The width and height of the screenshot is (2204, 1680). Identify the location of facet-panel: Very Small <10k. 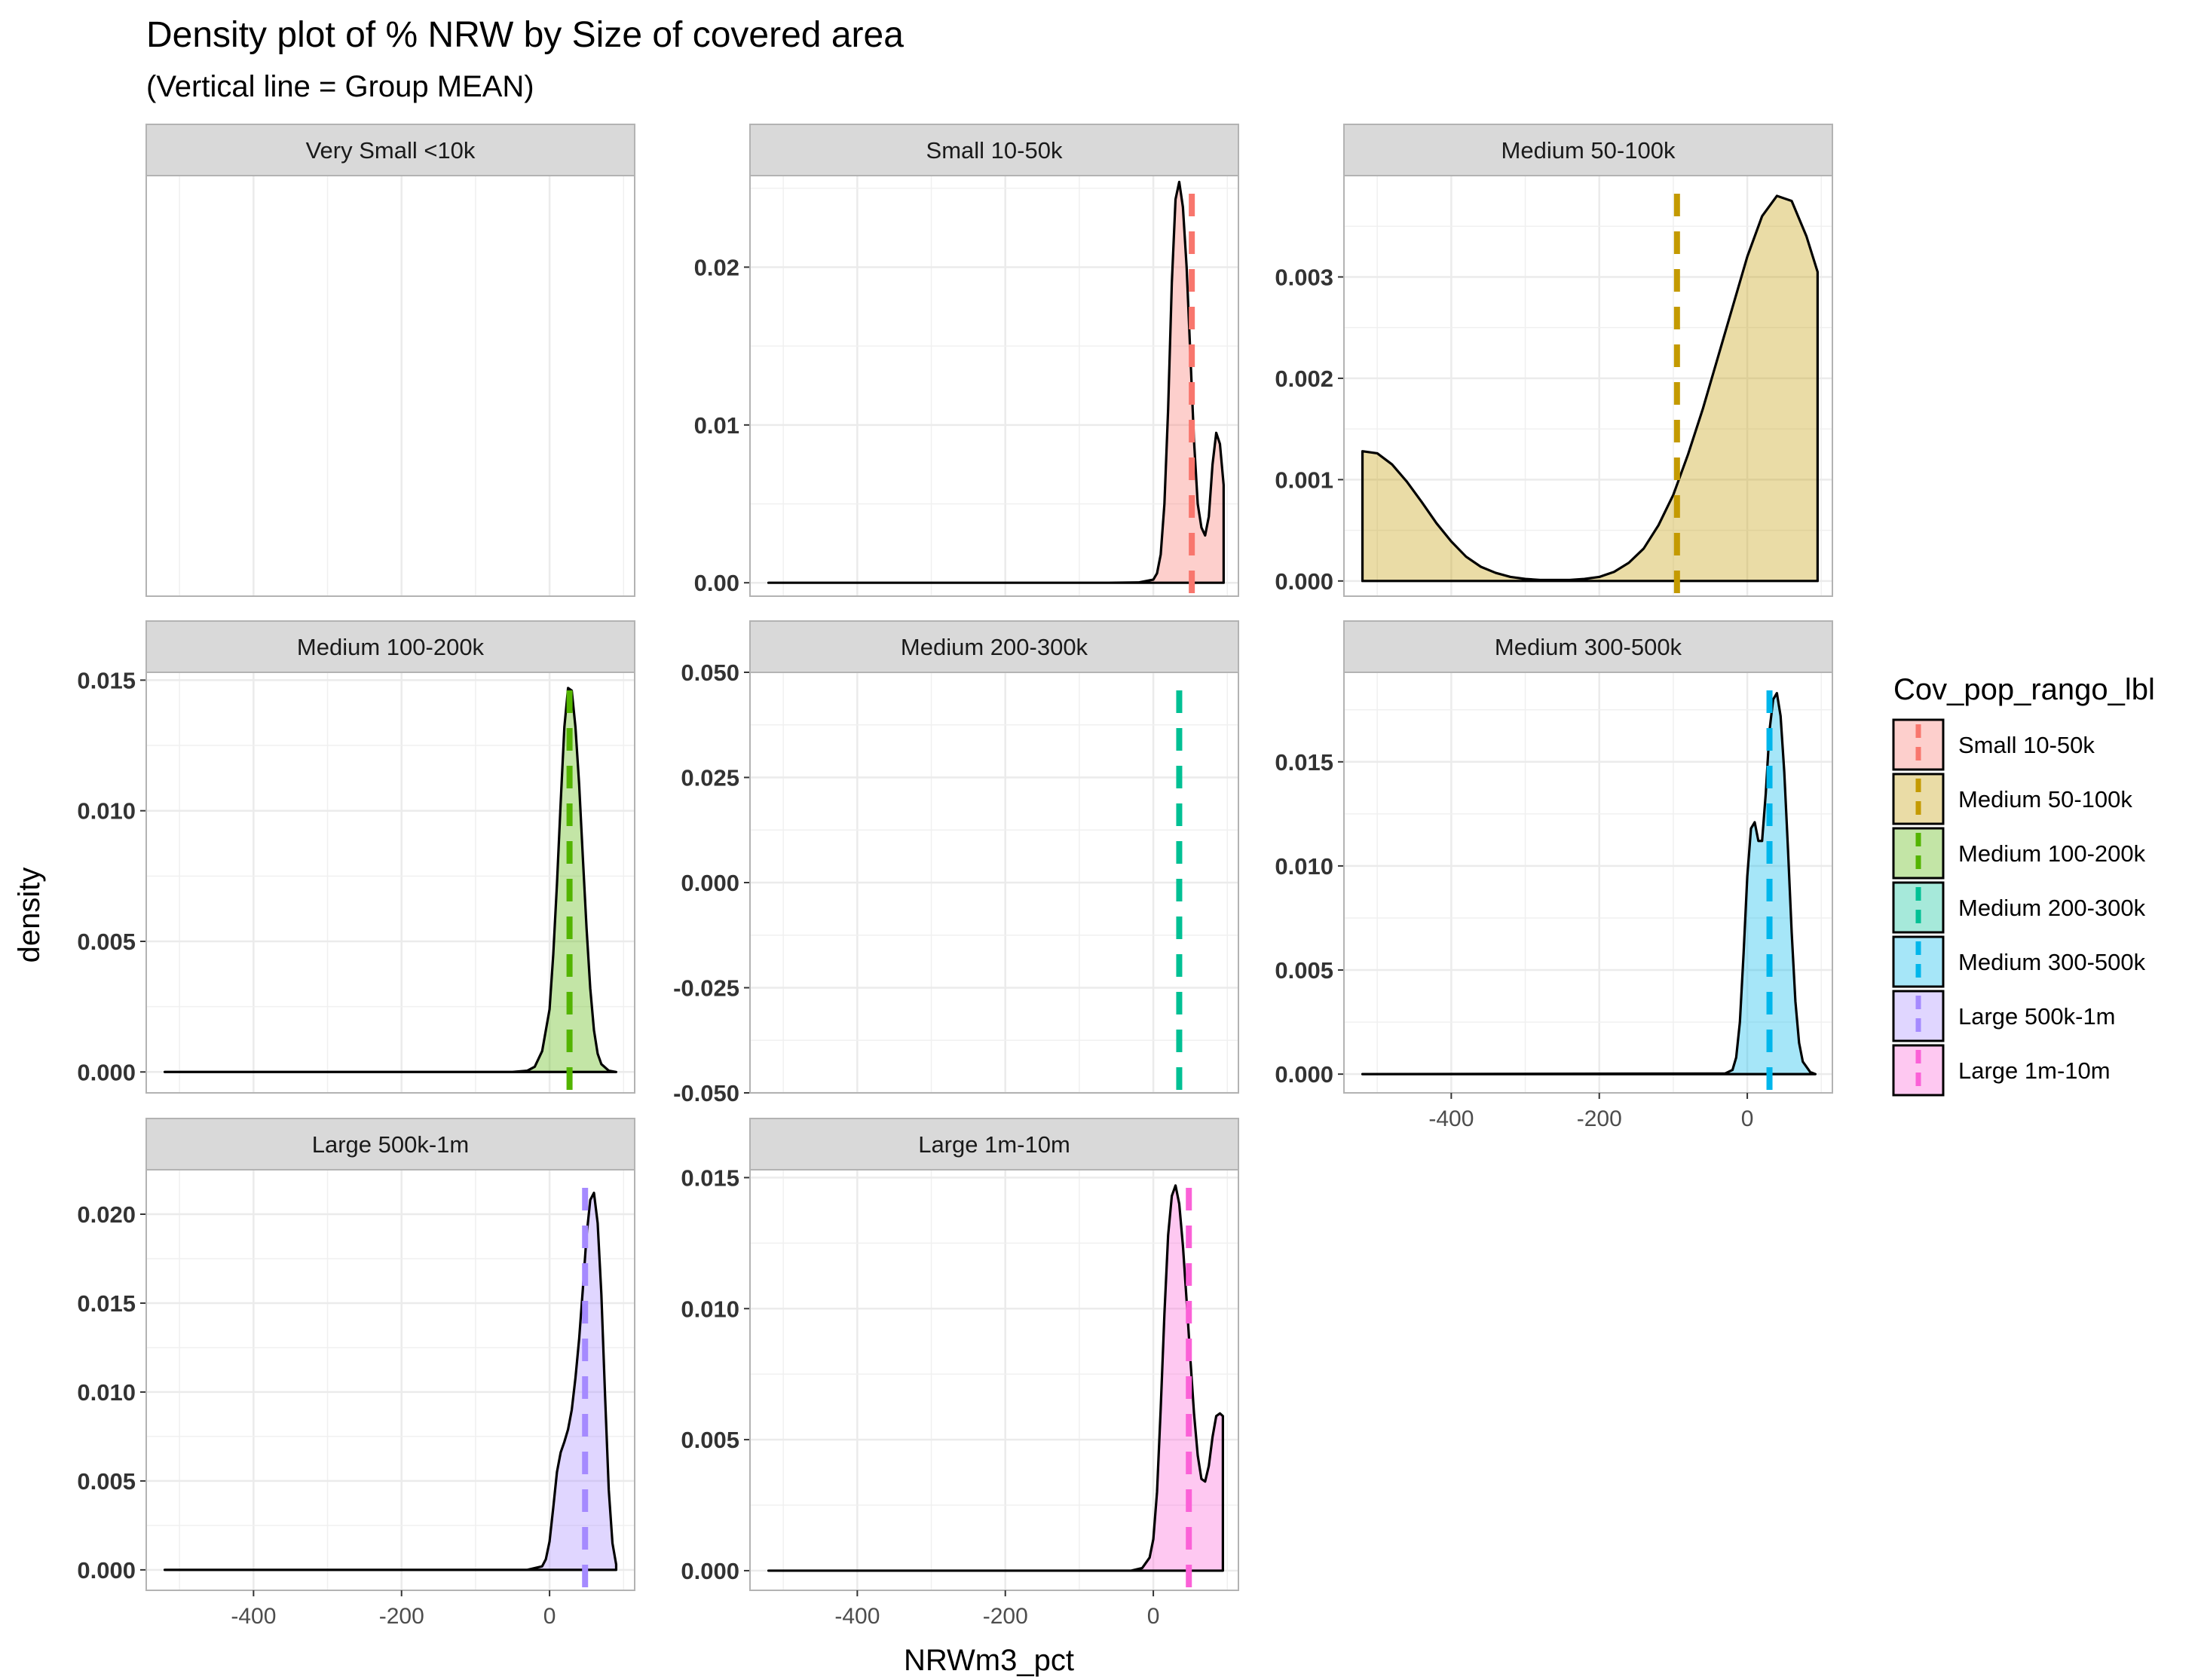
(390, 360).